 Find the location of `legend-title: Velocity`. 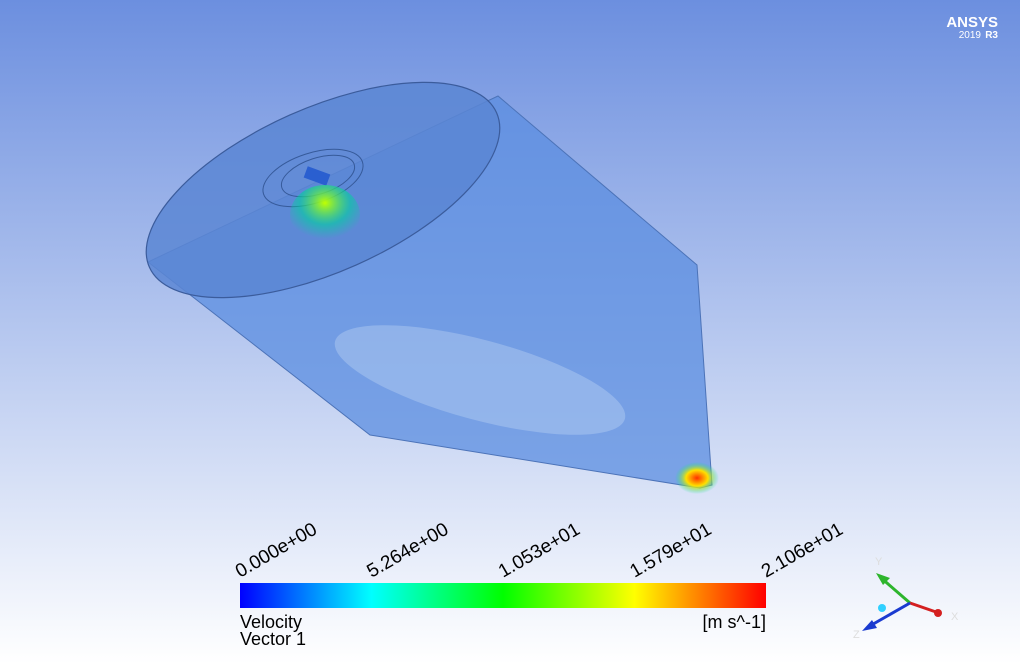

legend-title: Velocity is located at coordinates (271, 622).